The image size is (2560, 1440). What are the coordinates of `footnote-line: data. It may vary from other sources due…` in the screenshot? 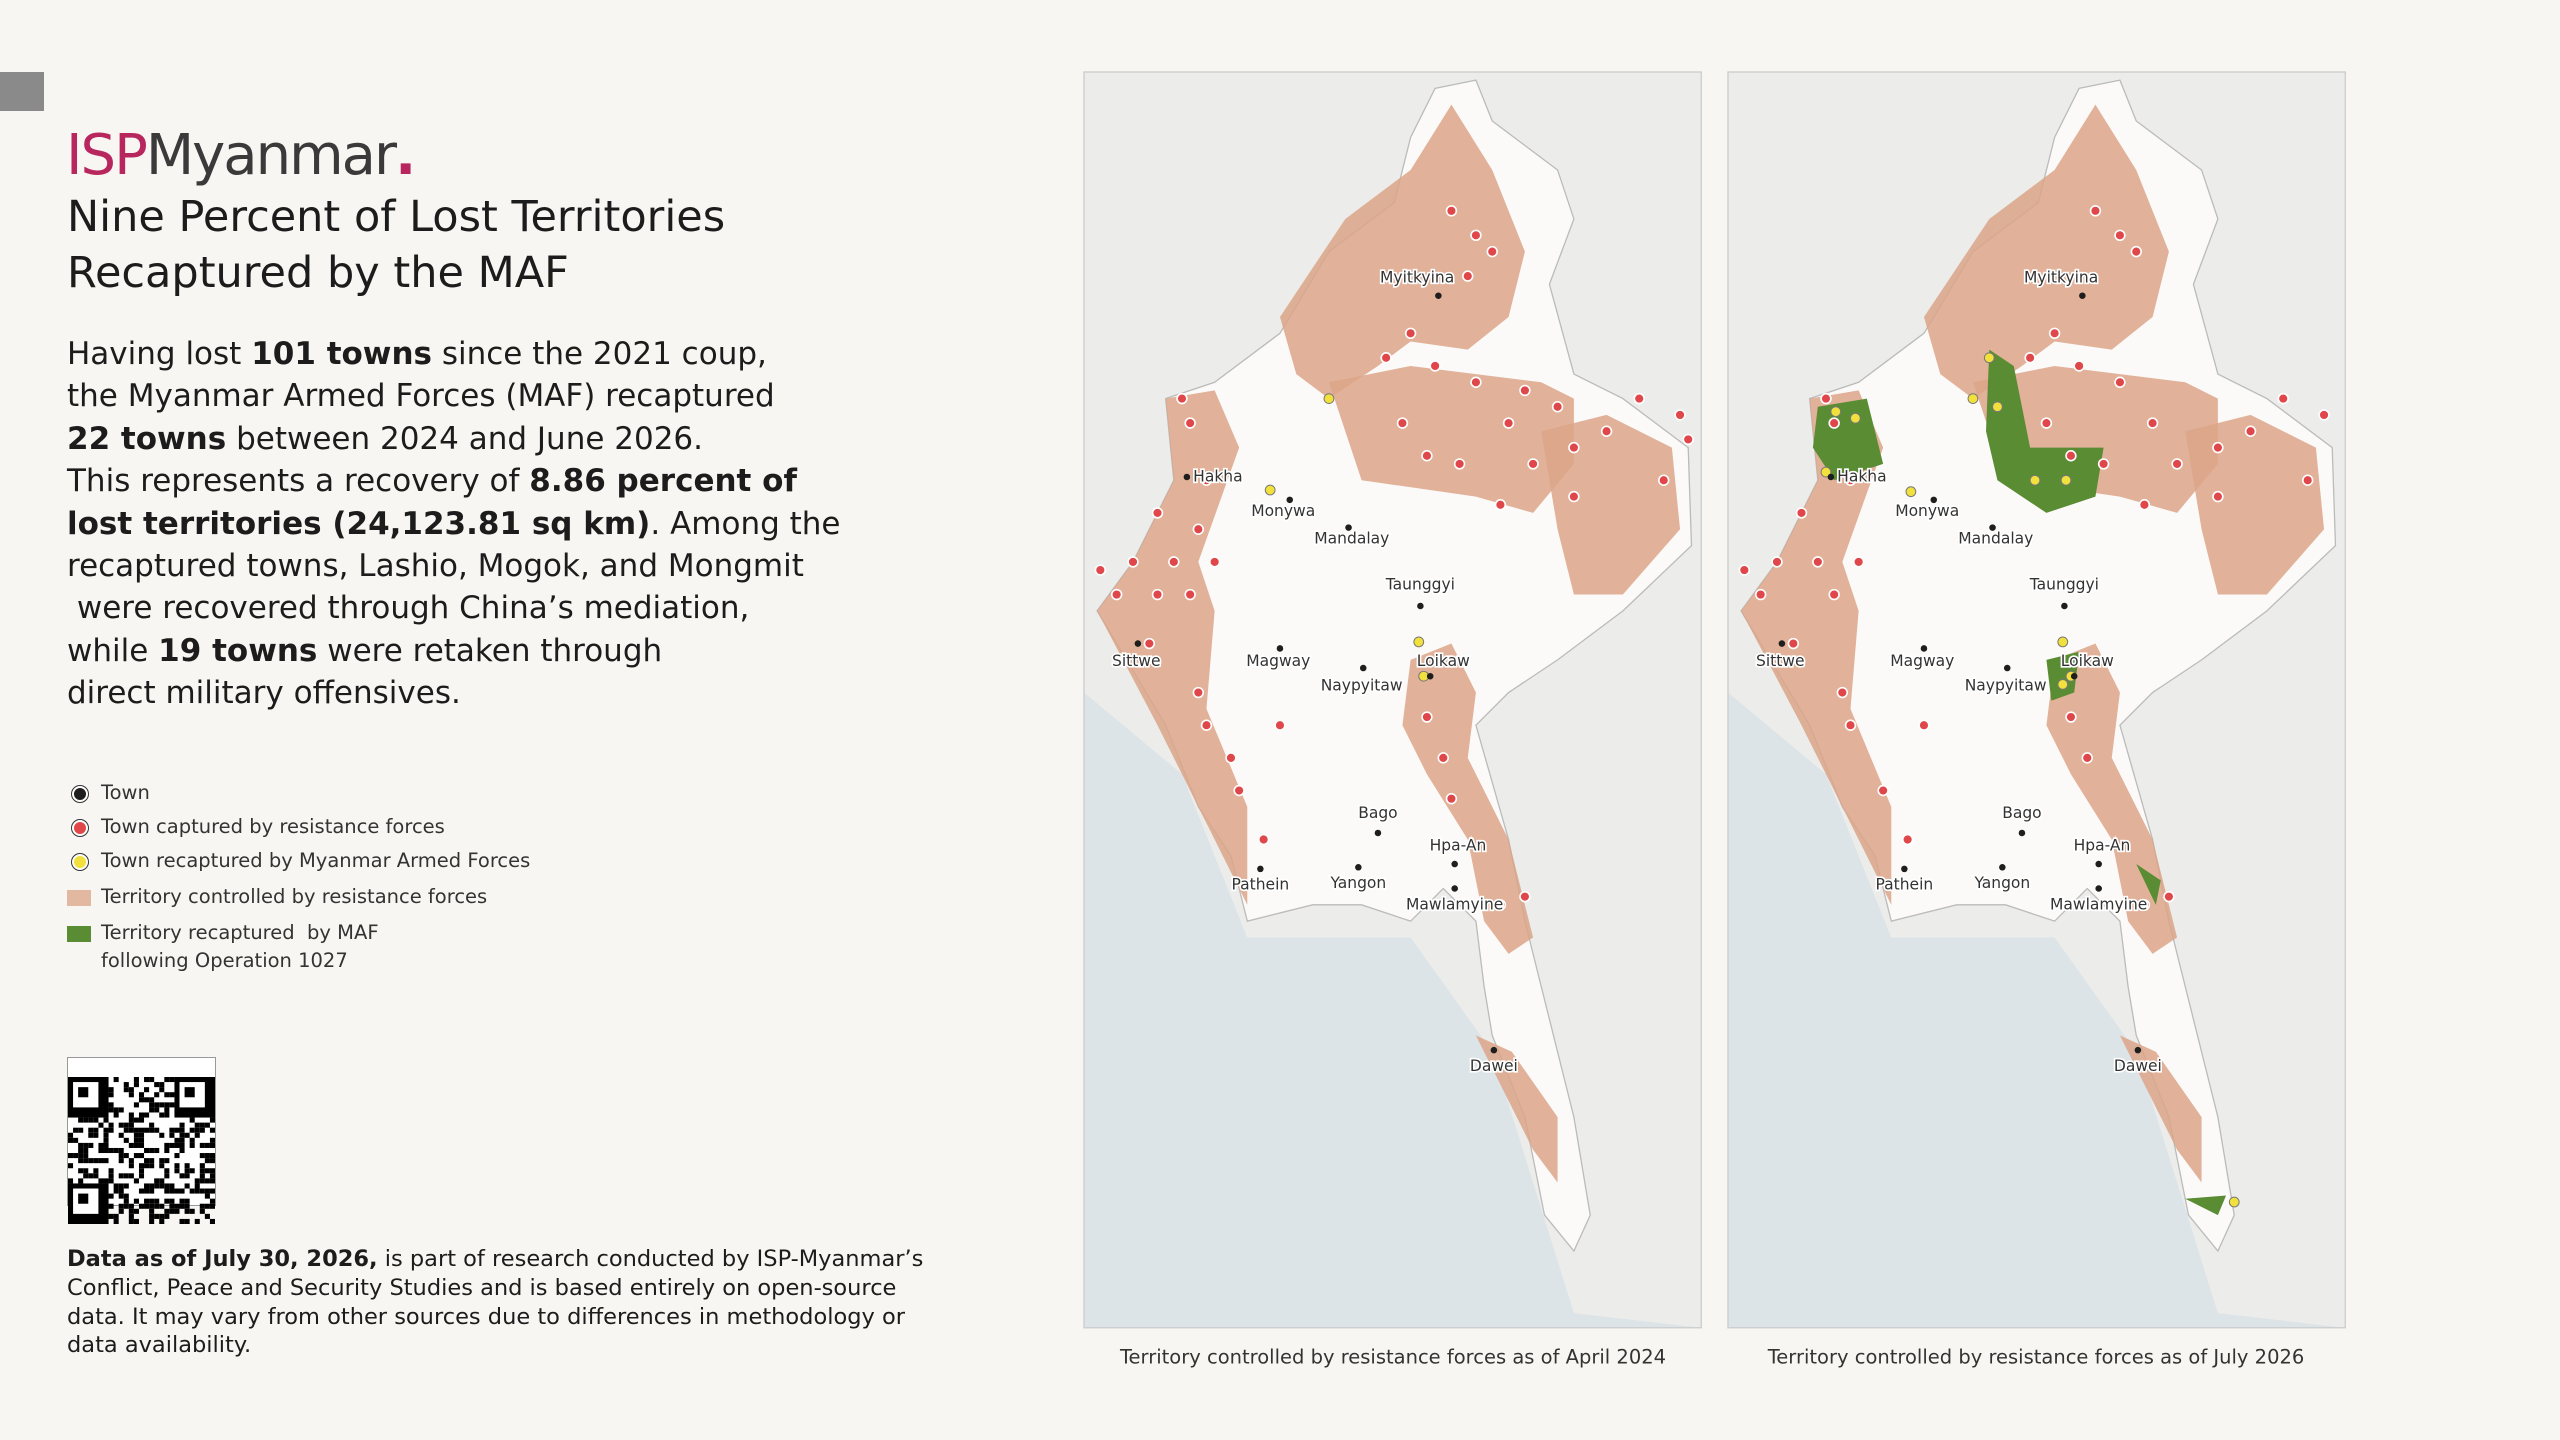 It's located at (486, 1317).